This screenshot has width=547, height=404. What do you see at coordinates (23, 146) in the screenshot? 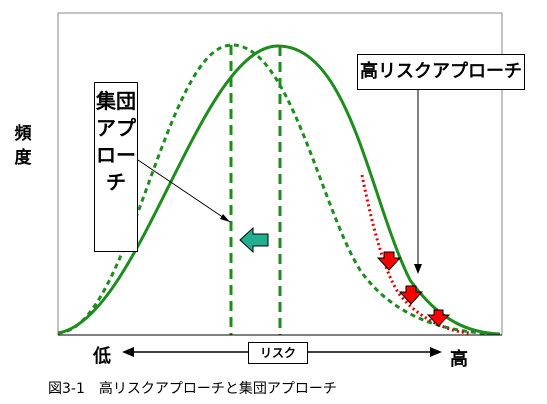
I see `y-axis-label: 頻度` at bounding box center [23, 146].